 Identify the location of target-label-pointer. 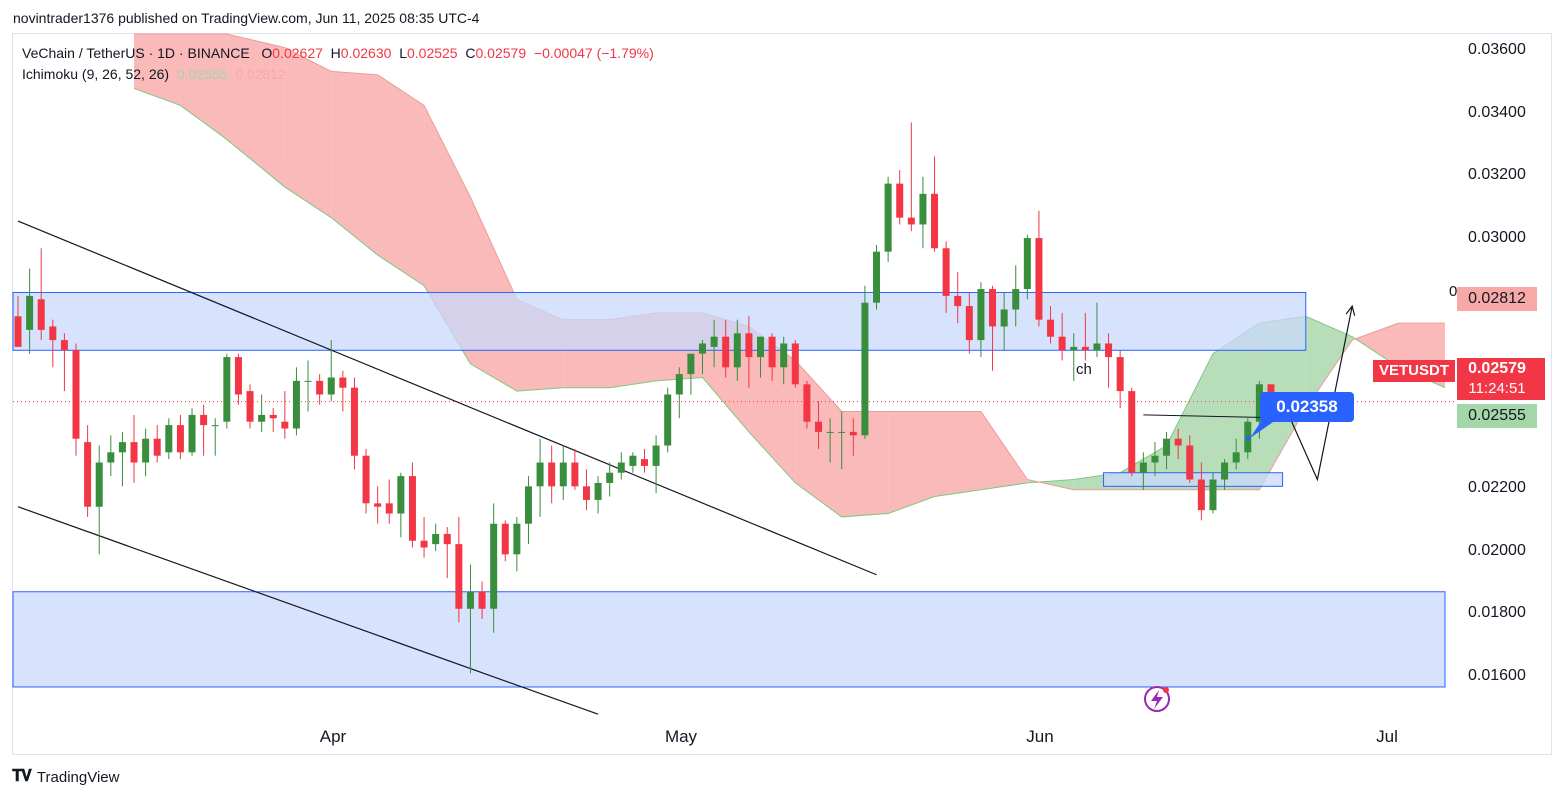
(1263, 429).